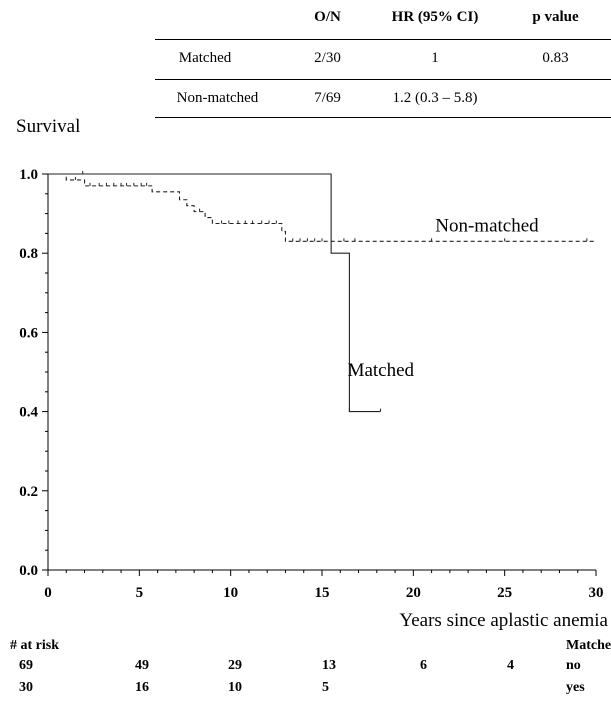 This screenshot has height=706, width=611. Describe the element at coordinates (28, 175) in the screenshot. I see `y-tick-label: 1.0` at that location.